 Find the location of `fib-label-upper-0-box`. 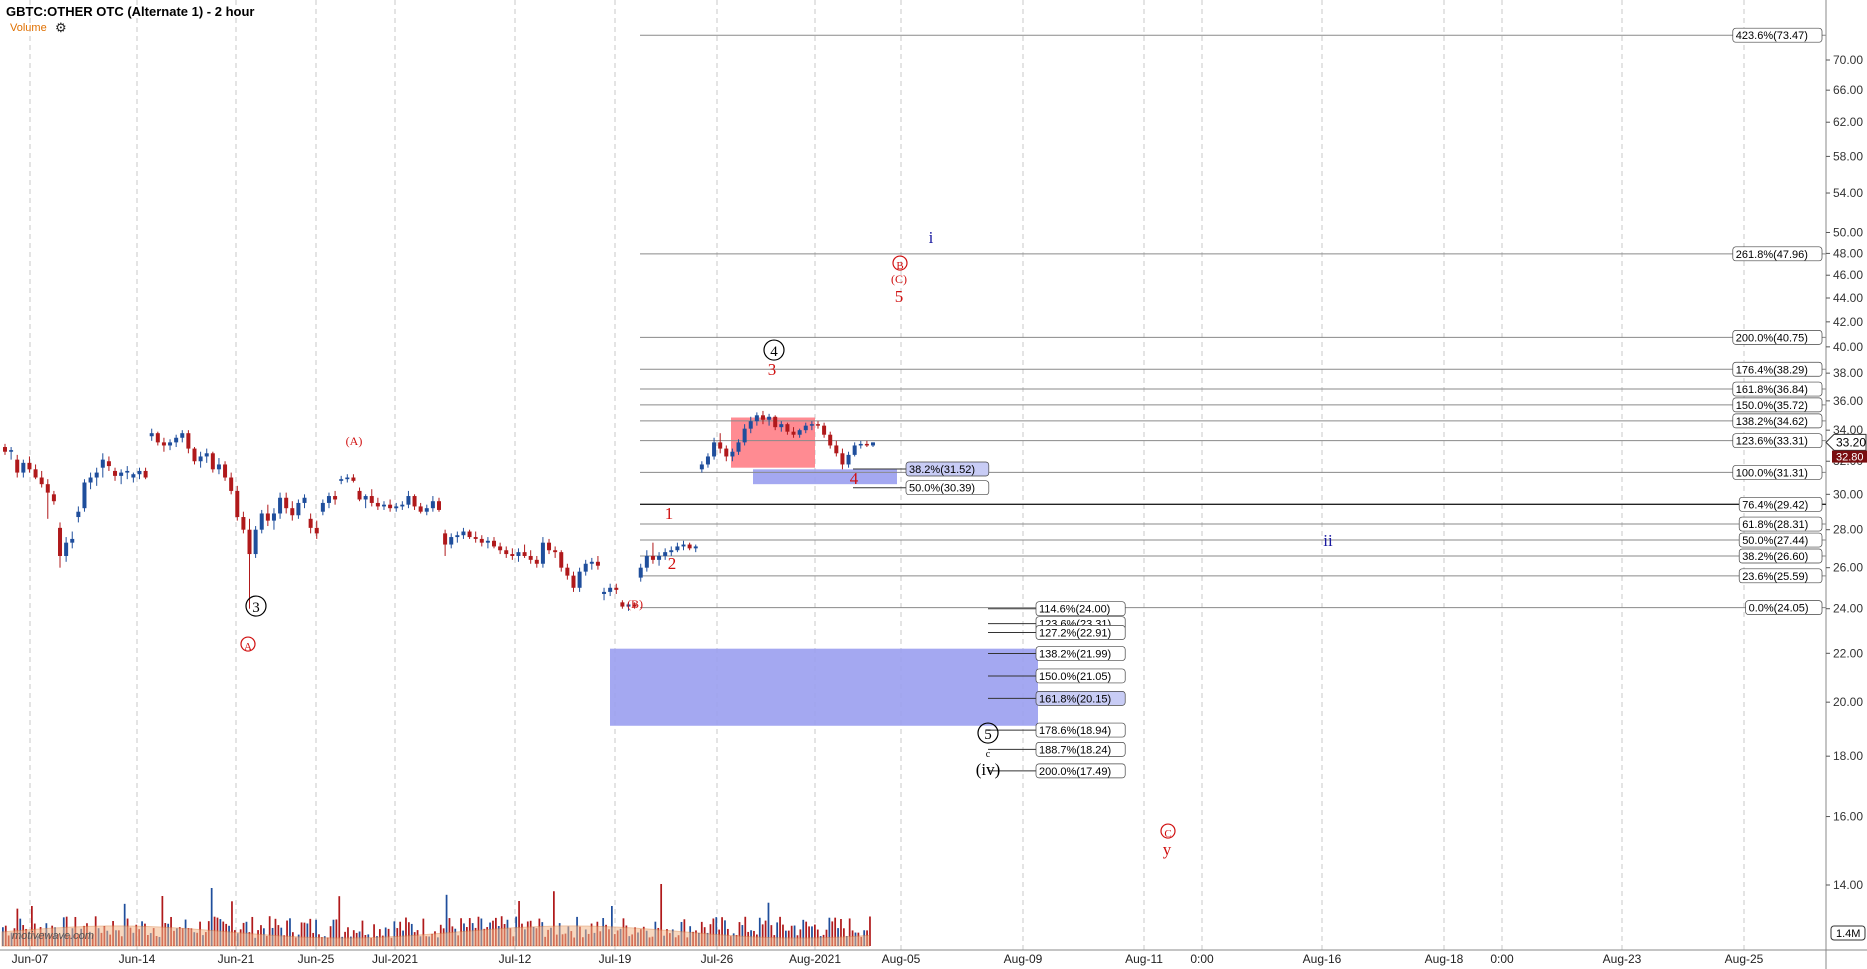

fib-label-upper-0-box is located at coordinates (1777, 35).